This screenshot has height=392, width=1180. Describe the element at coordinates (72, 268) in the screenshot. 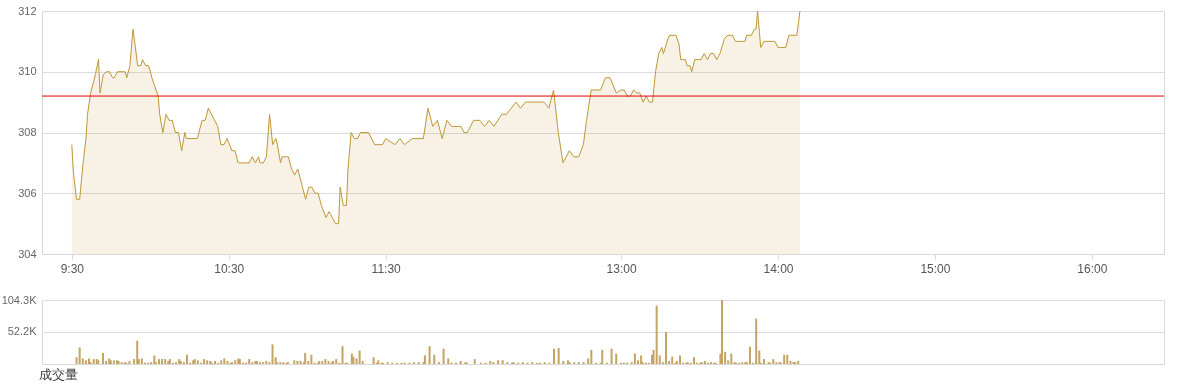

I see `x-tick-label: 9:30` at that location.